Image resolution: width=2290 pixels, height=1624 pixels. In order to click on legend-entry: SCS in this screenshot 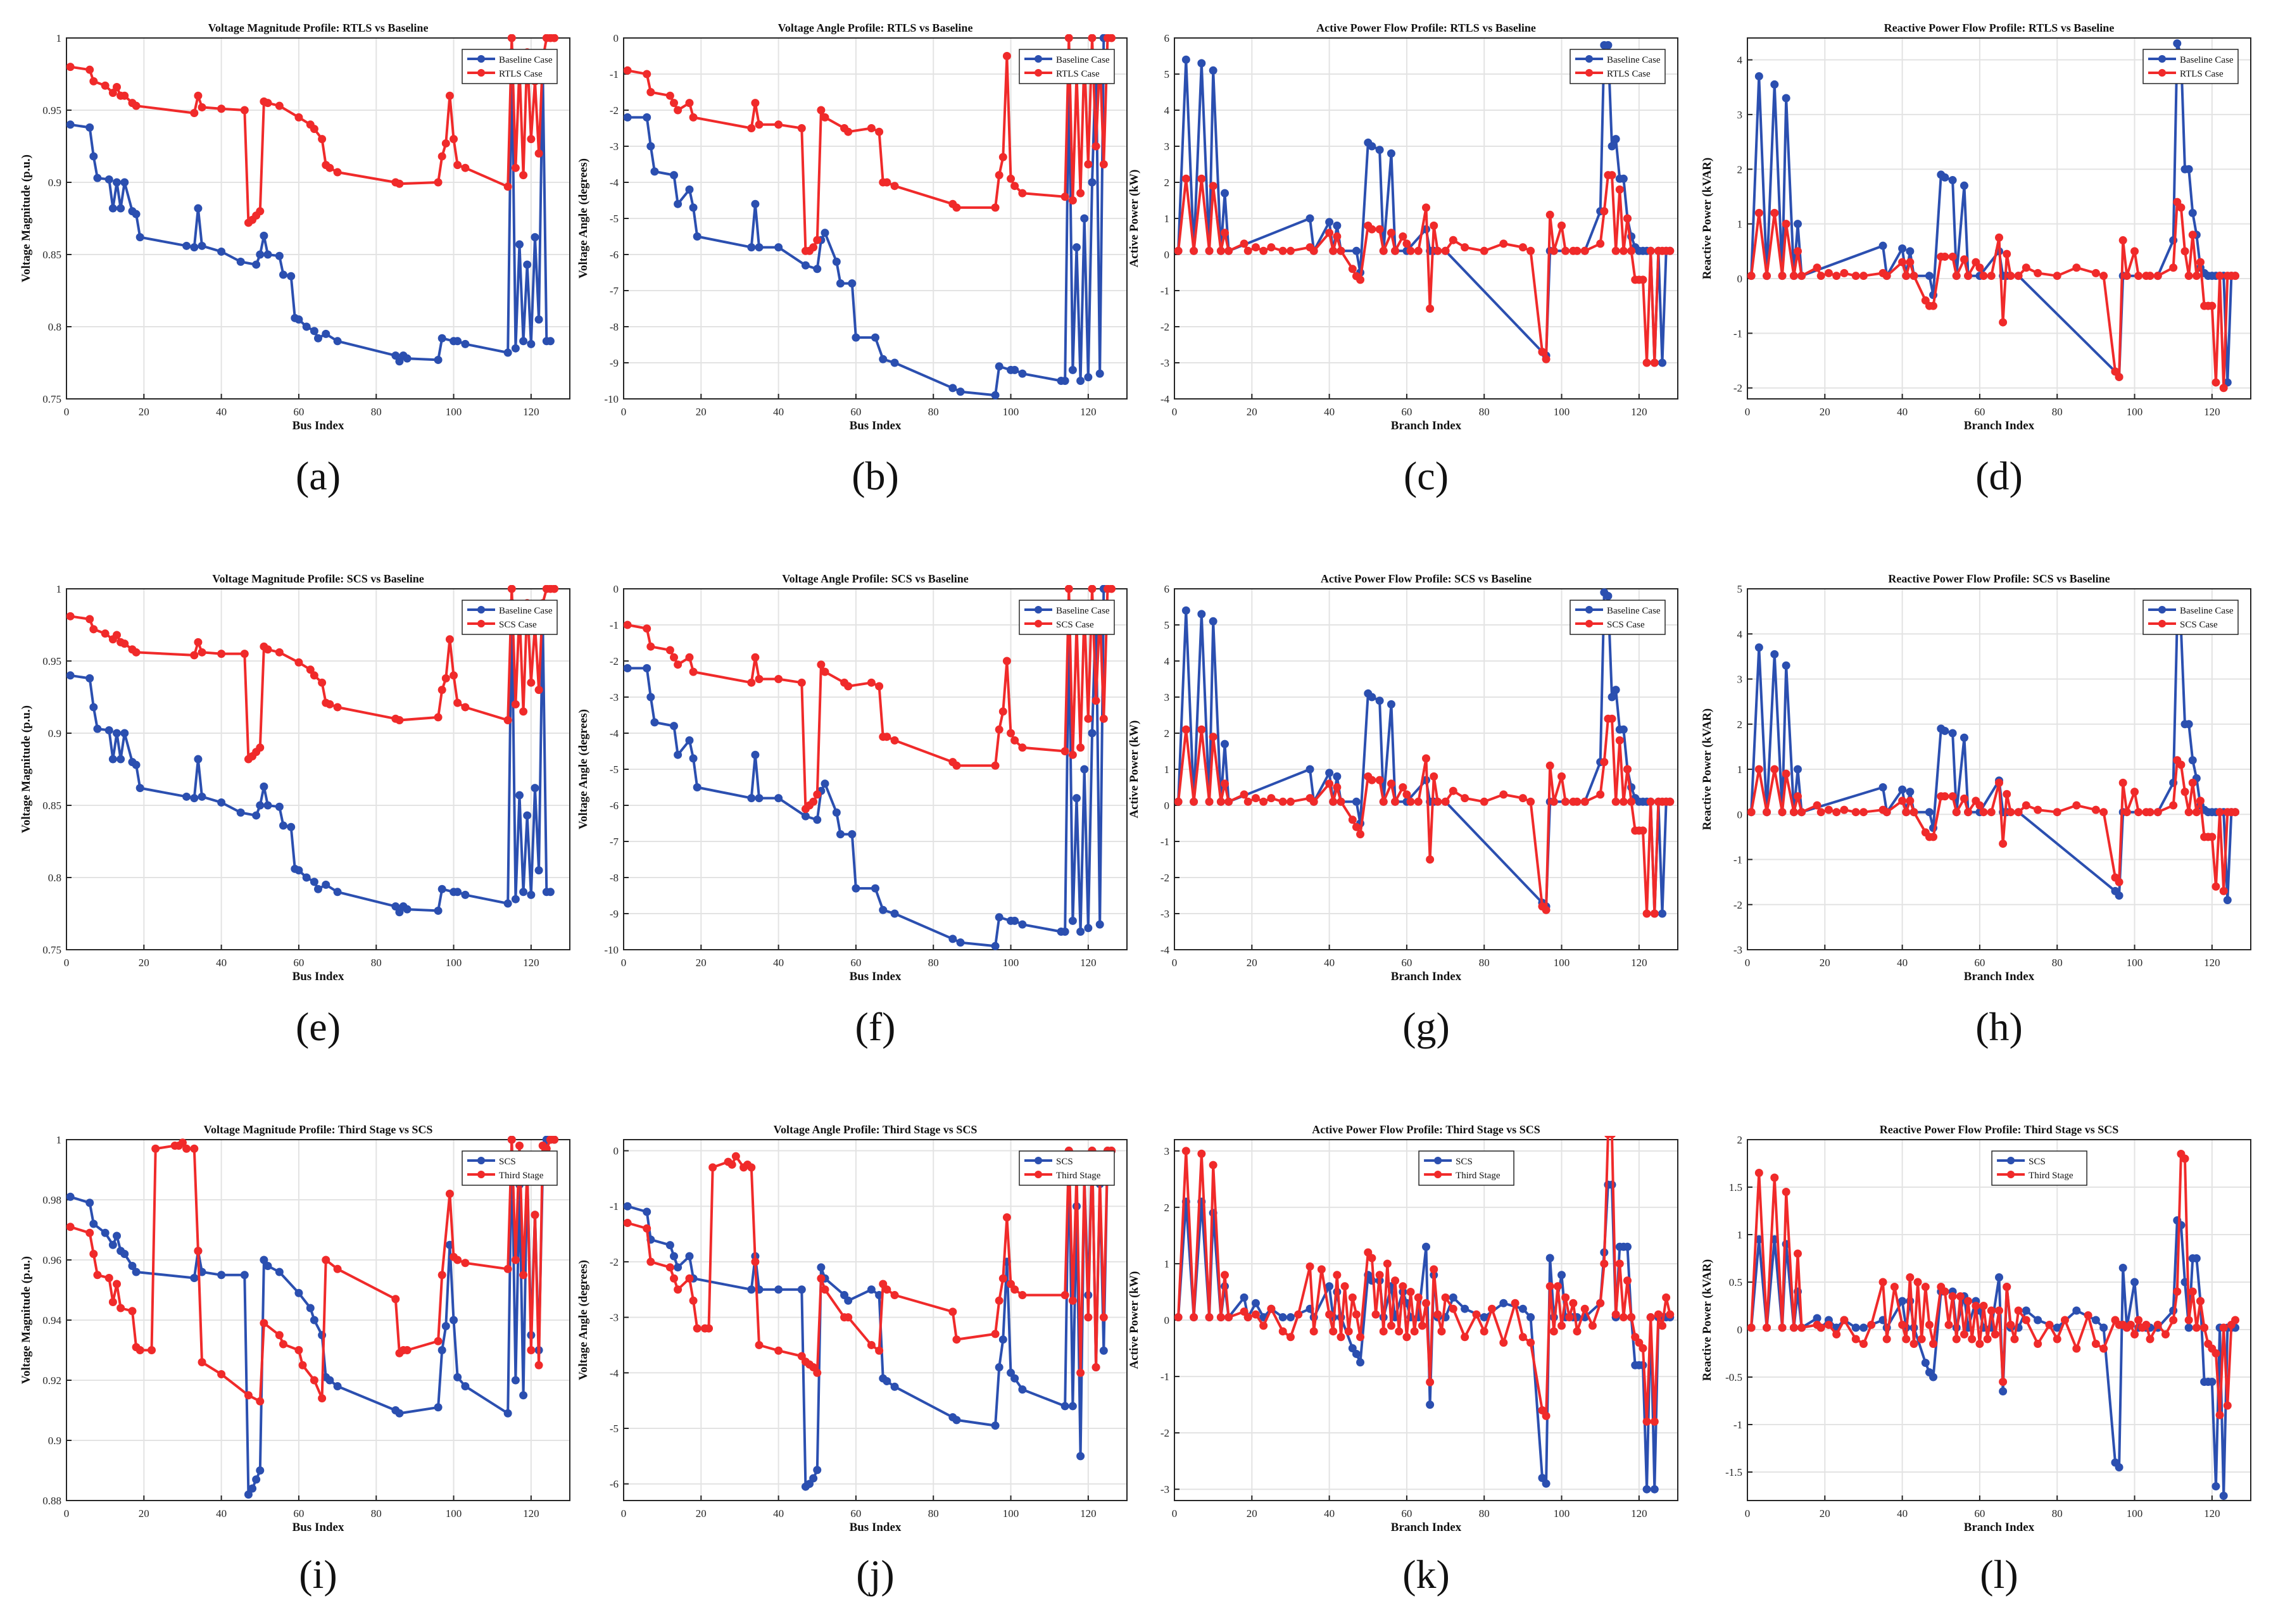, I will do `click(507, 1162)`.